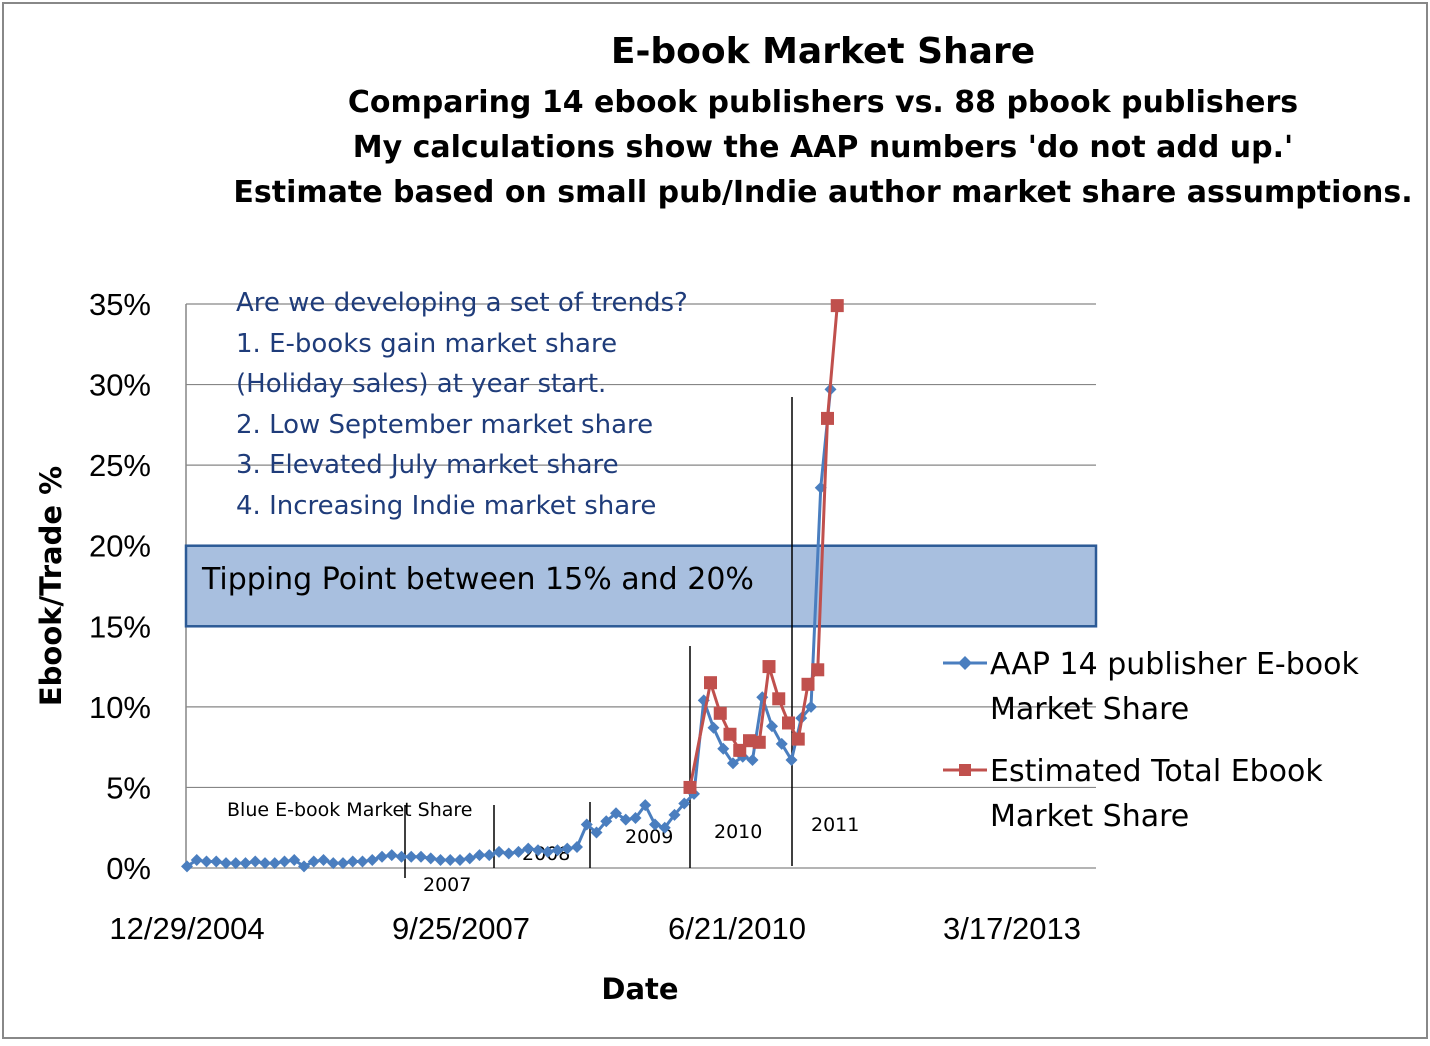  Describe the element at coordinates (120, 707) in the screenshot. I see `y-tick-label: 10%` at that location.